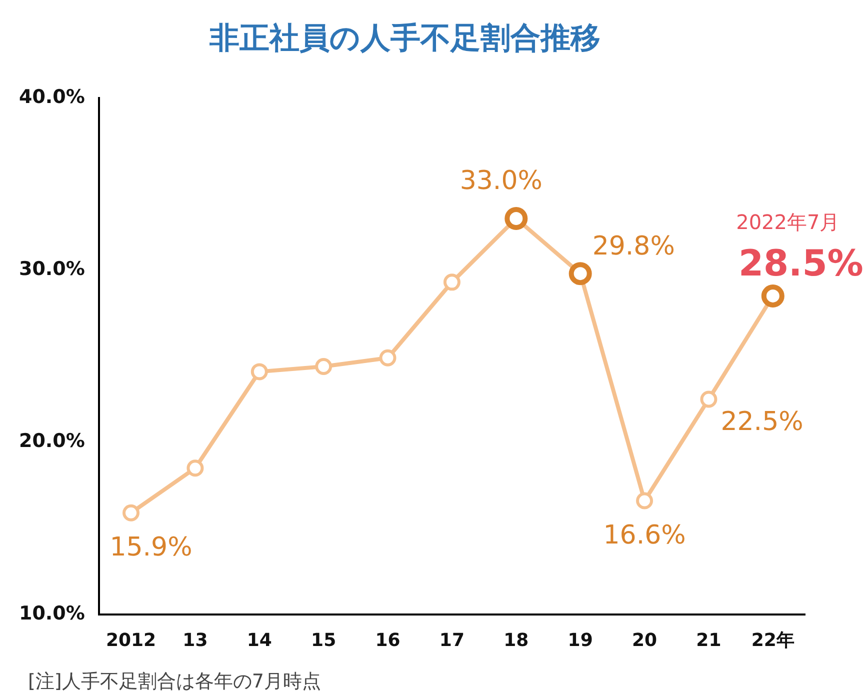 The width and height of the screenshot is (865, 698). I want to click on x-tick-label: 21, so click(709, 640).